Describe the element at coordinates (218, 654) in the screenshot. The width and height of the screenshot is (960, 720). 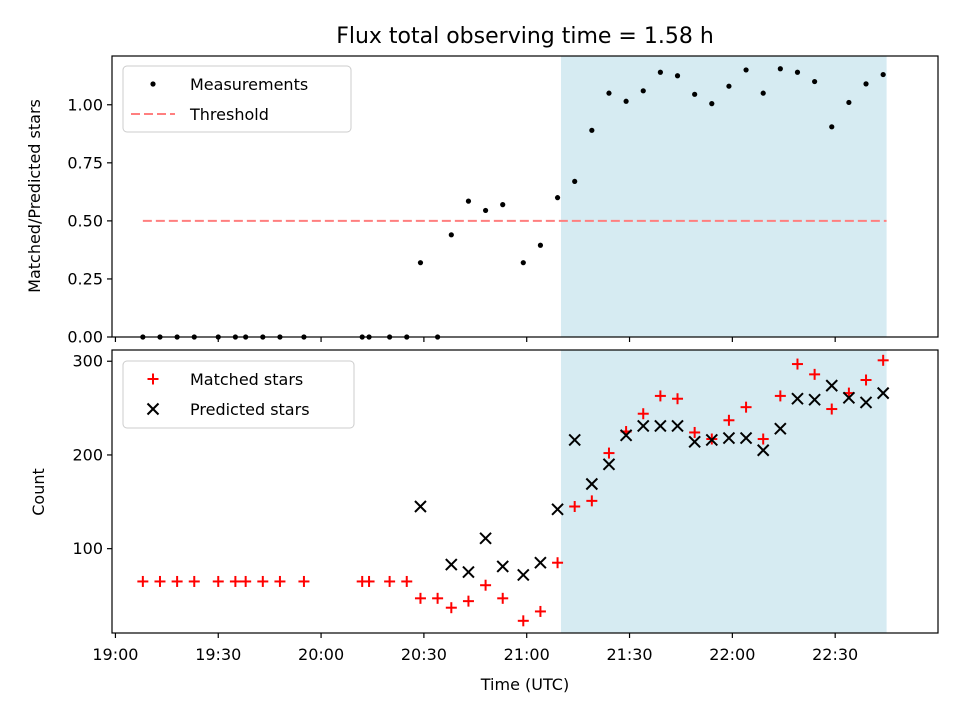
I see `x-tick-label: 19:30` at that location.